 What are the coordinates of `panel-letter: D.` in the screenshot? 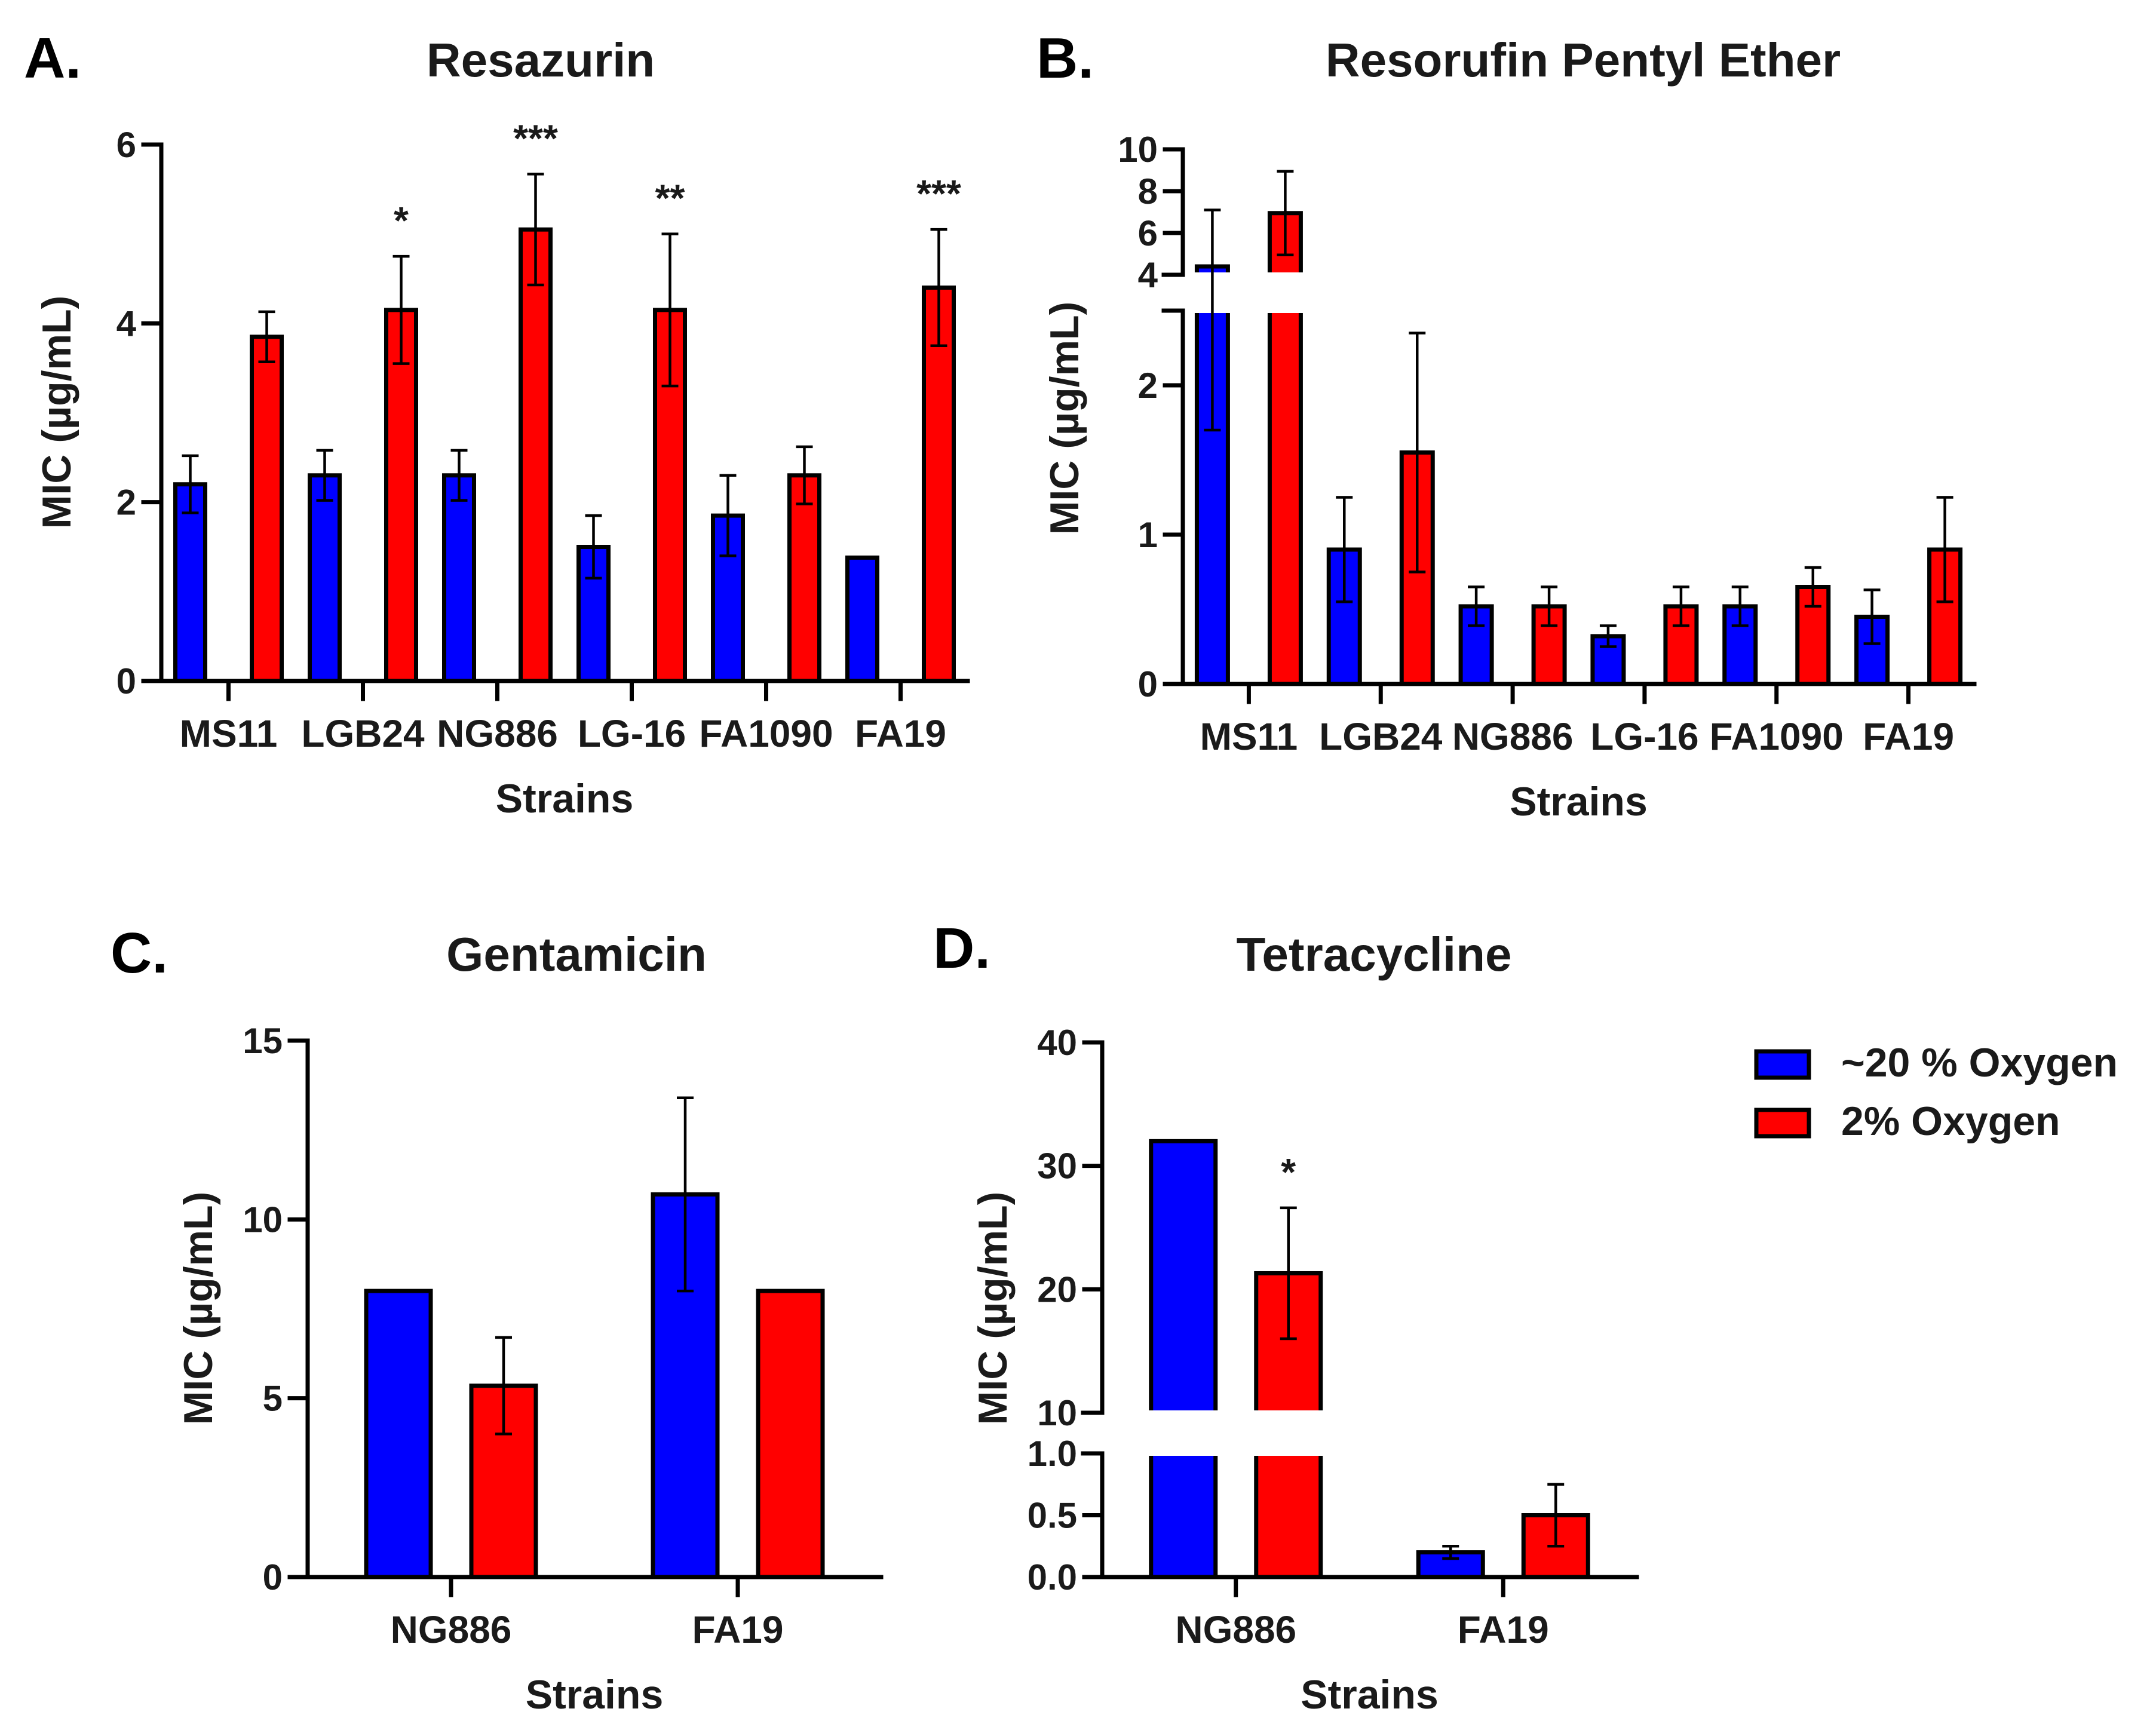 It's located at (961, 948).